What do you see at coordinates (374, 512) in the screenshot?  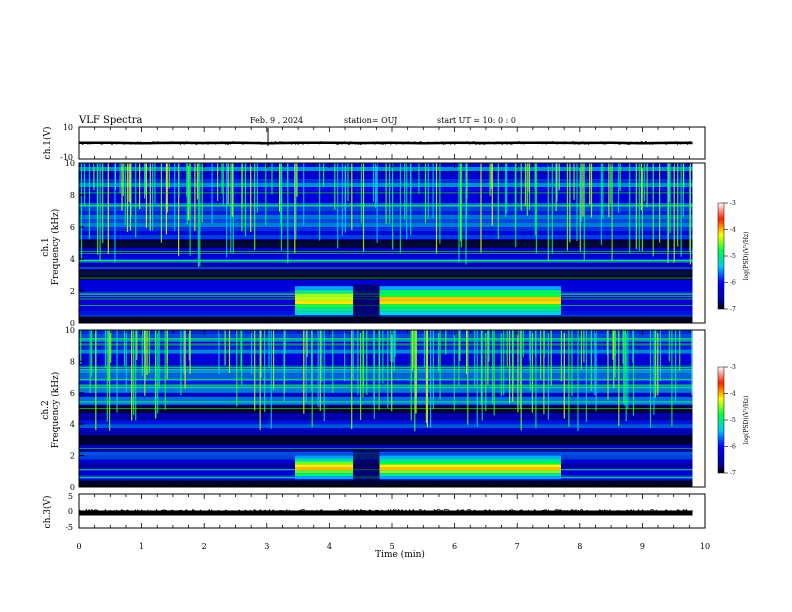 I see `ch3-waveform-panel: 5 0 -5 ch.3(V)` at bounding box center [374, 512].